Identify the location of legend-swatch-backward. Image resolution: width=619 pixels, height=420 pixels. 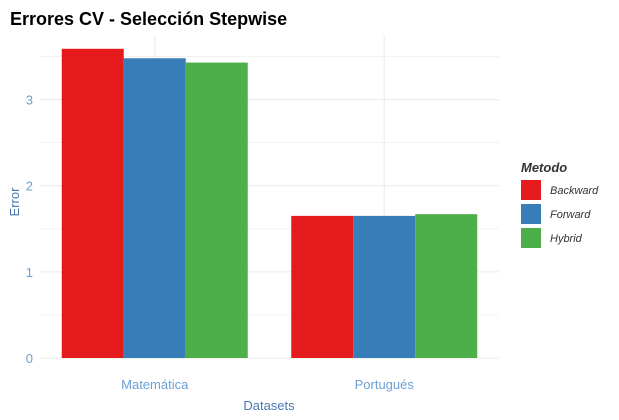
(531, 190).